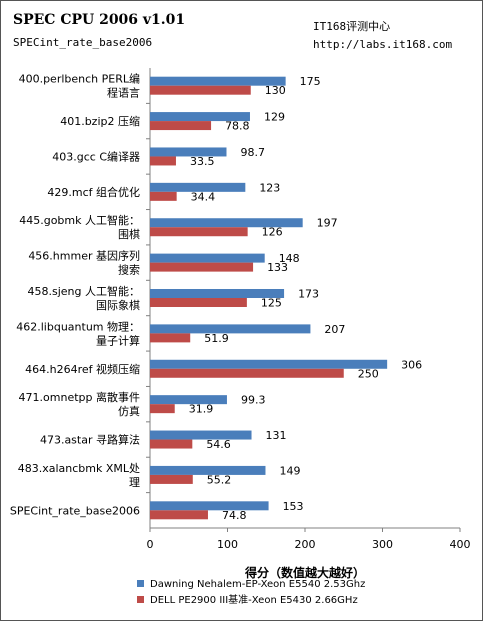  Describe the element at coordinates (460, 544) in the screenshot. I see `x-tick-label: 400` at that location.